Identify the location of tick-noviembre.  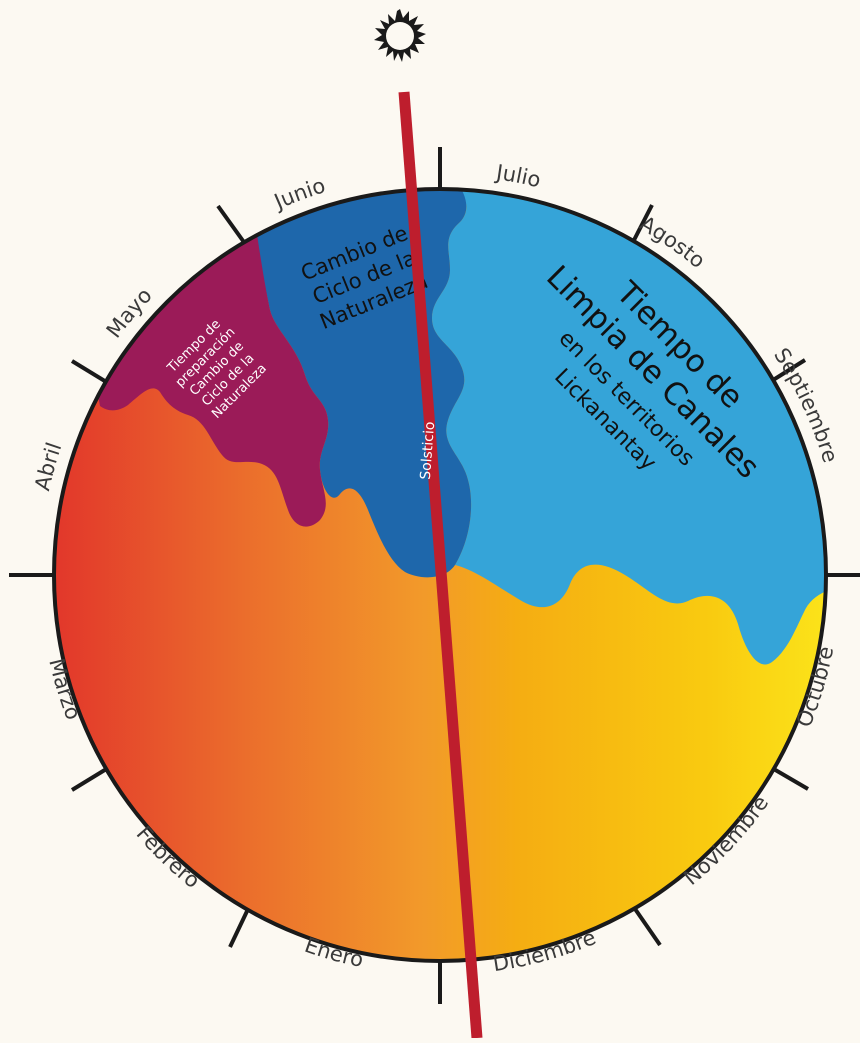
(790, 778).